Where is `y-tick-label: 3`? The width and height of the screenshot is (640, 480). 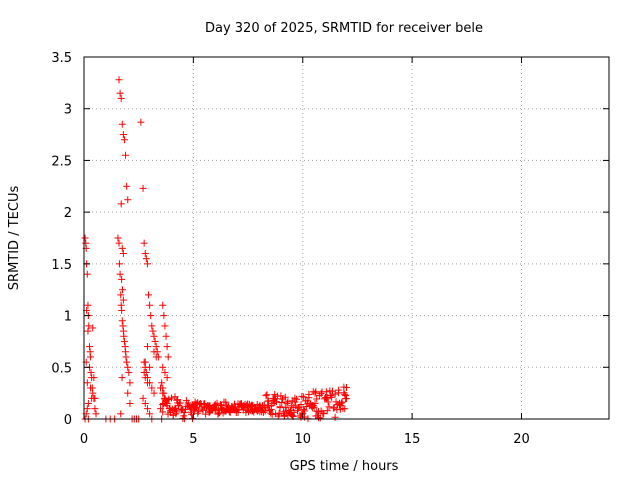 y-tick-label: 3 is located at coordinates (68, 110).